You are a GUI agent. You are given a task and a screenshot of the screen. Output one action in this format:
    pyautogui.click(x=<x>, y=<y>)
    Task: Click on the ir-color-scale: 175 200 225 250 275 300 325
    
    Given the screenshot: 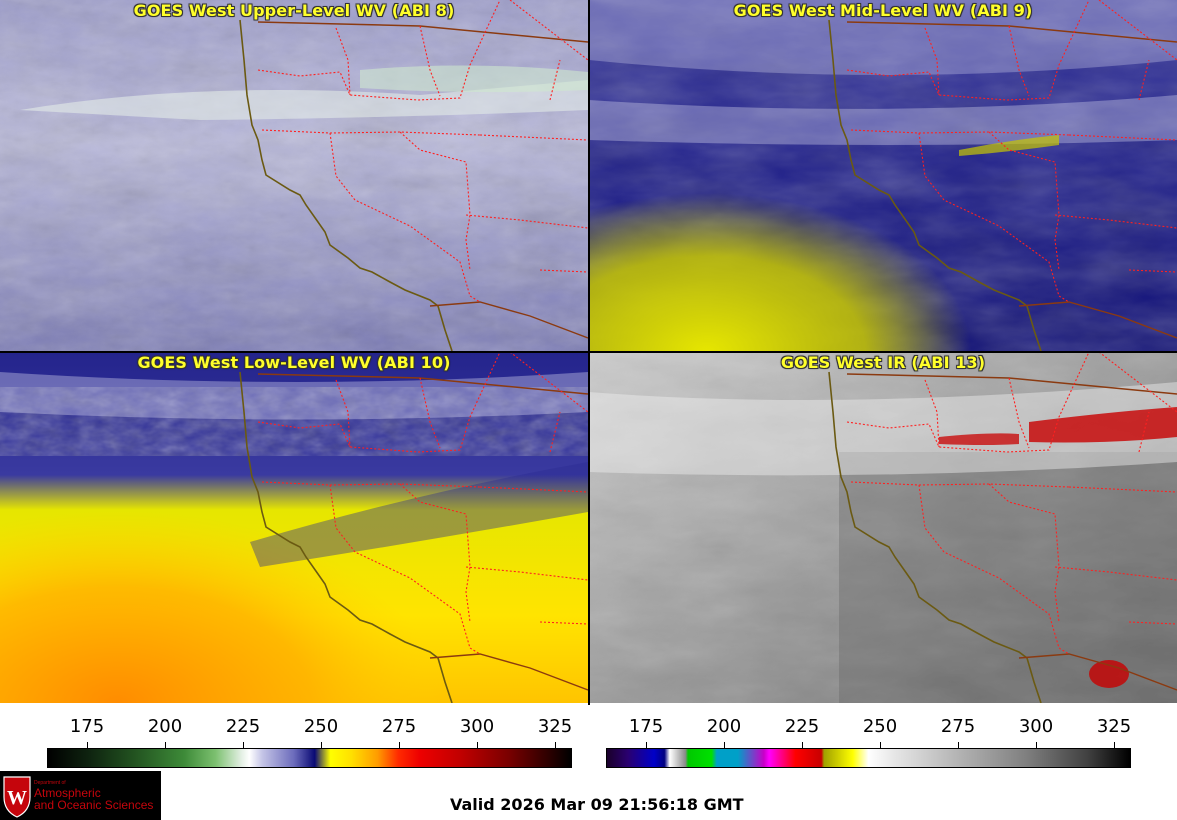 What is the action you would take?
    pyautogui.click(x=868, y=744)
    